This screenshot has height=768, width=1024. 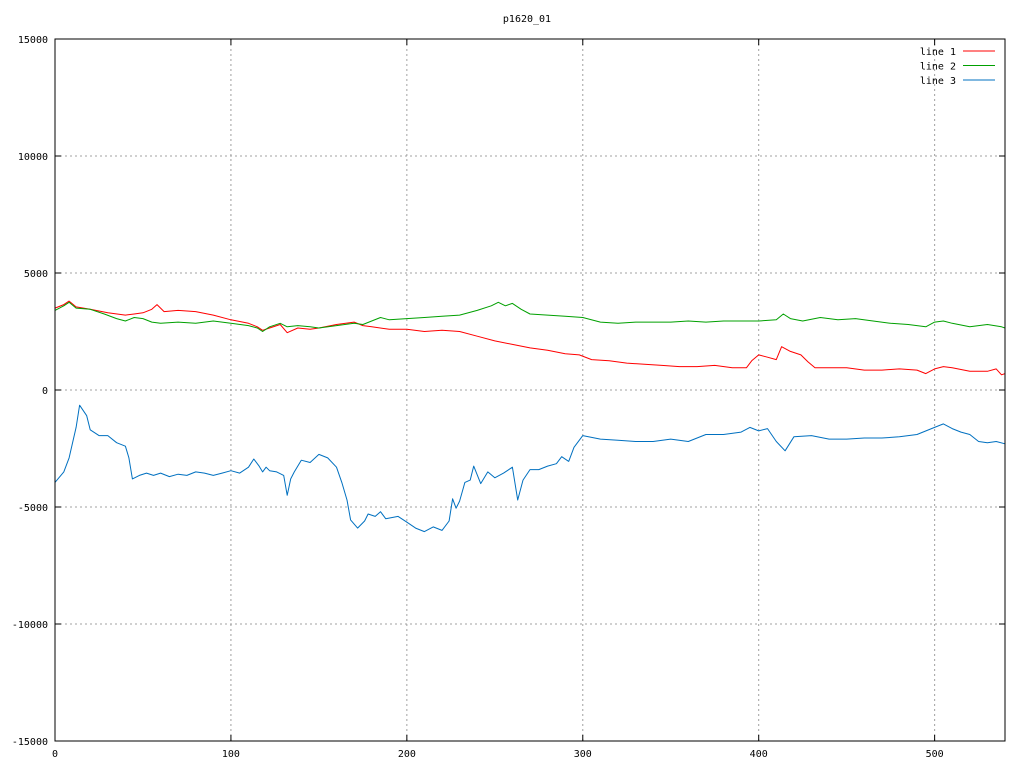 What do you see at coordinates (938, 52) in the screenshot?
I see `legend-label-1: line 1` at bounding box center [938, 52].